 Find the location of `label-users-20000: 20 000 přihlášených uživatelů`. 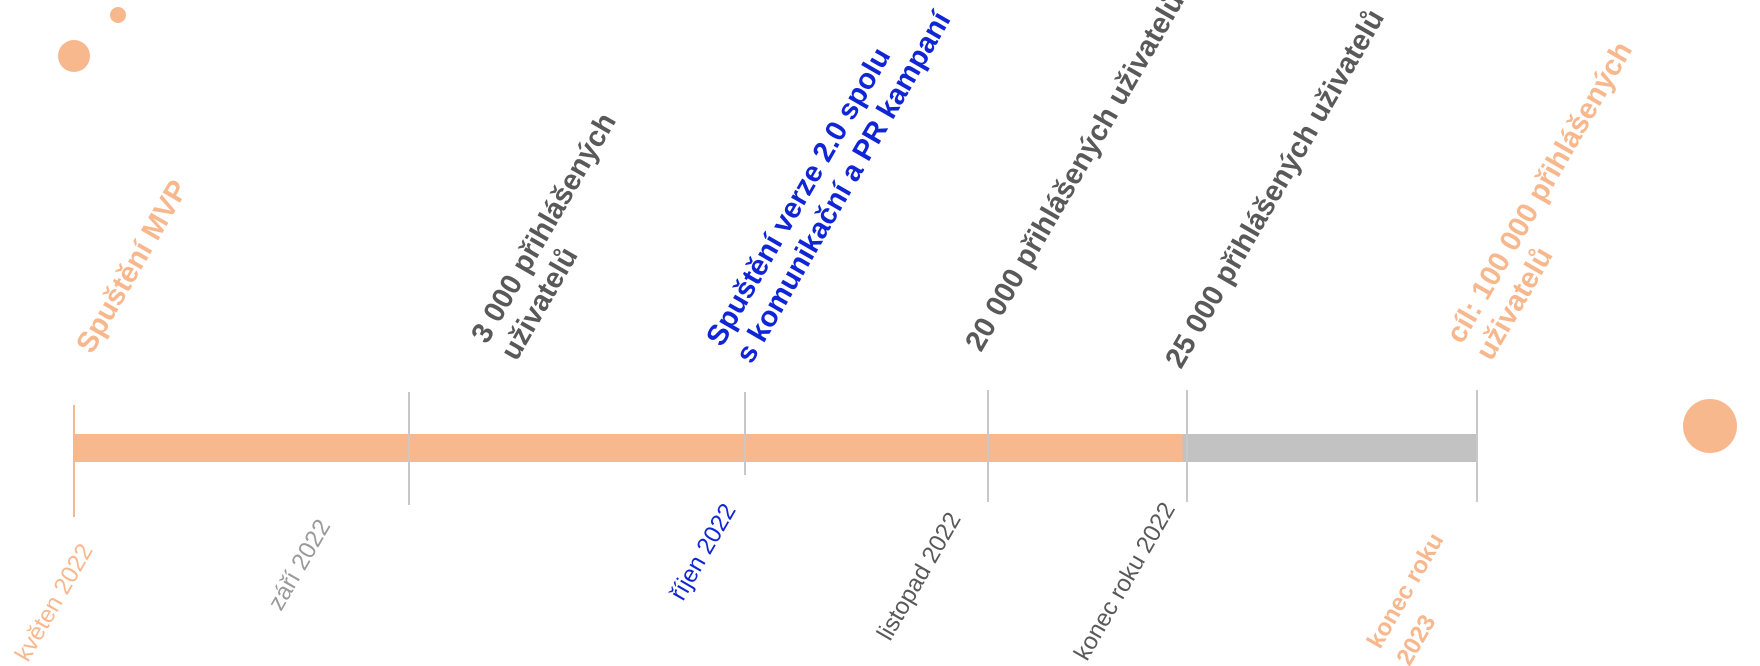

label-users-20000: 20 000 přihlášených uživatelů is located at coordinates (1075, 178).